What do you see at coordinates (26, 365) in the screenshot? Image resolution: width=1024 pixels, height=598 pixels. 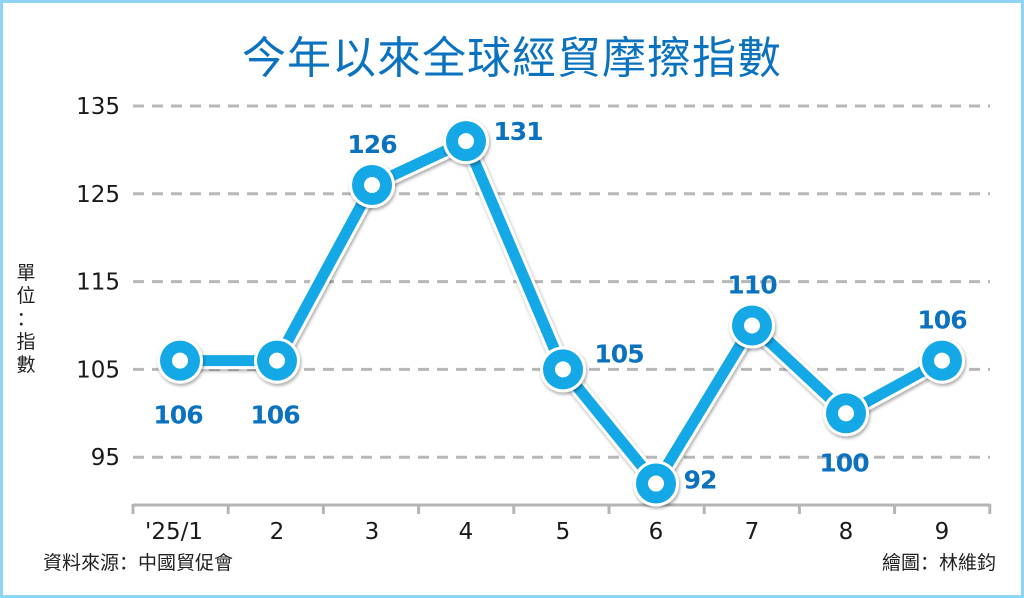 I see `unit-char: 數` at bounding box center [26, 365].